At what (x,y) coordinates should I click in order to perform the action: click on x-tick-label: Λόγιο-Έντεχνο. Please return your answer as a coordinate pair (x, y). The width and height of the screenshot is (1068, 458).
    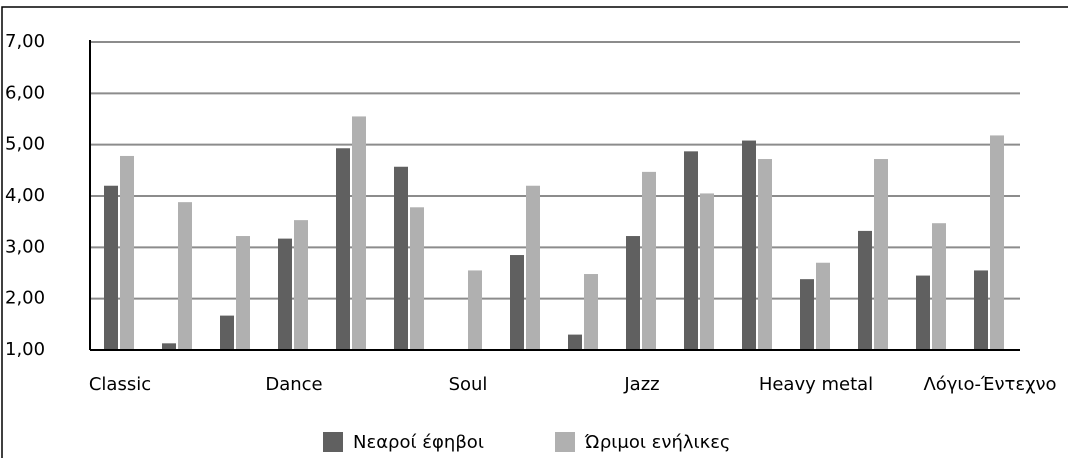
    Looking at the image, I should click on (989, 384).